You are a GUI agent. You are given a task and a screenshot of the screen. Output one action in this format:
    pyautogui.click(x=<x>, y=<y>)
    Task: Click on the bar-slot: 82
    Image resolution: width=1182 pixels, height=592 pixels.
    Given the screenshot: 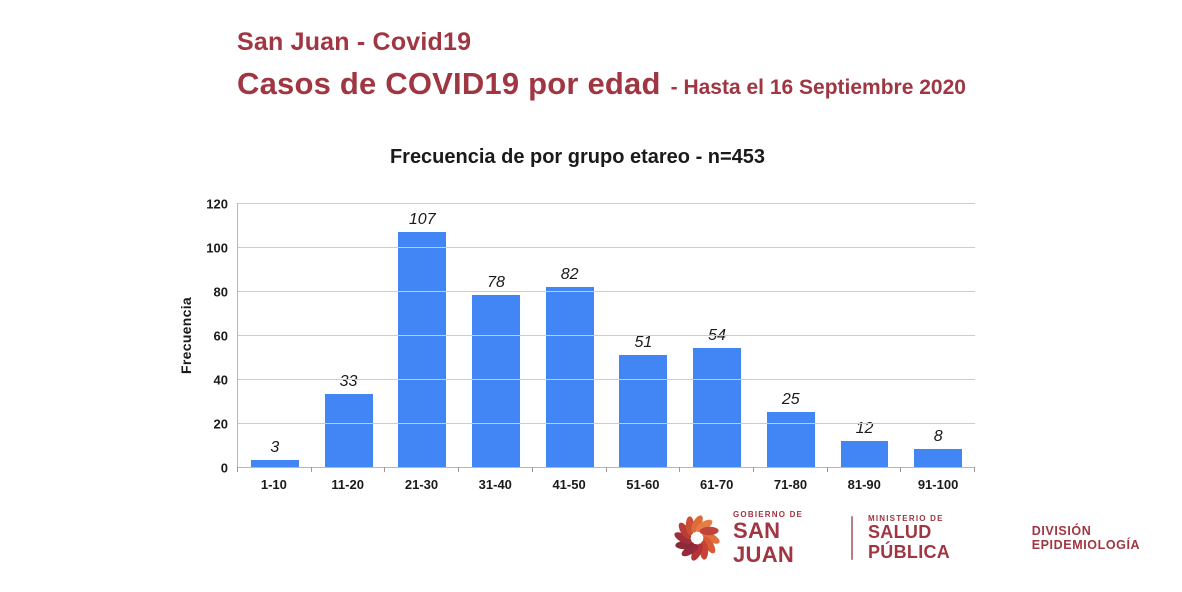 What is the action you would take?
    pyautogui.click(x=570, y=335)
    